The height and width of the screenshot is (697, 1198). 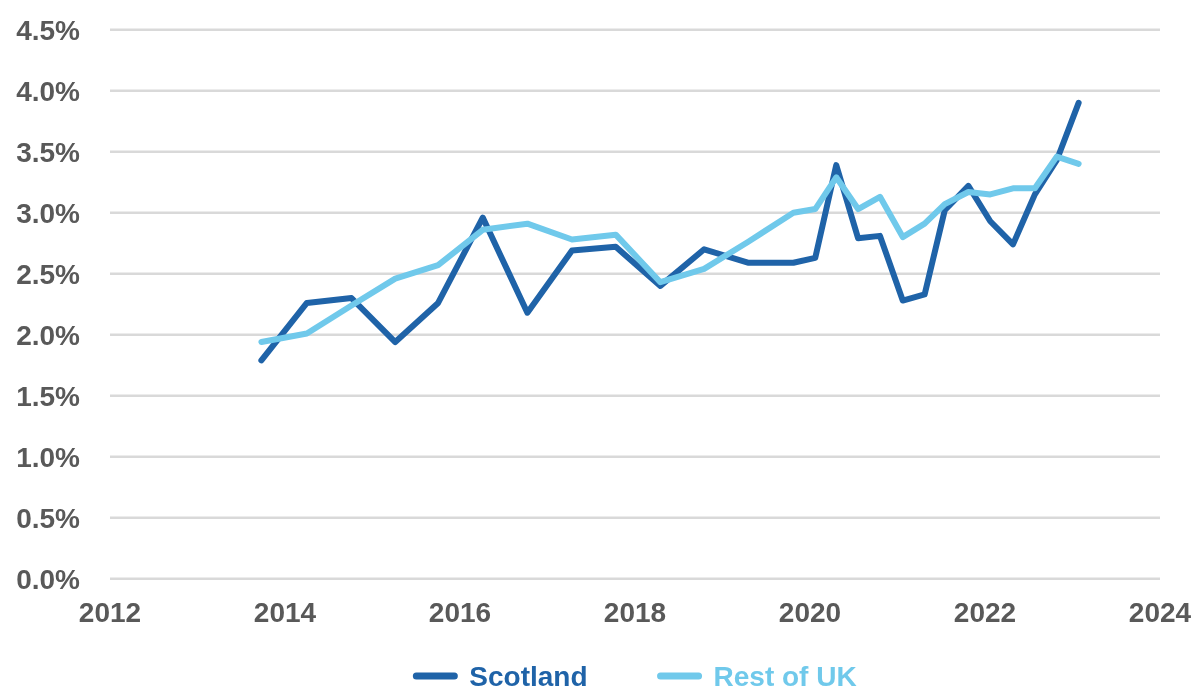 What do you see at coordinates (48, 335) in the screenshot?
I see `y-tick-label: 2.0%` at bounding box center [48, 335].